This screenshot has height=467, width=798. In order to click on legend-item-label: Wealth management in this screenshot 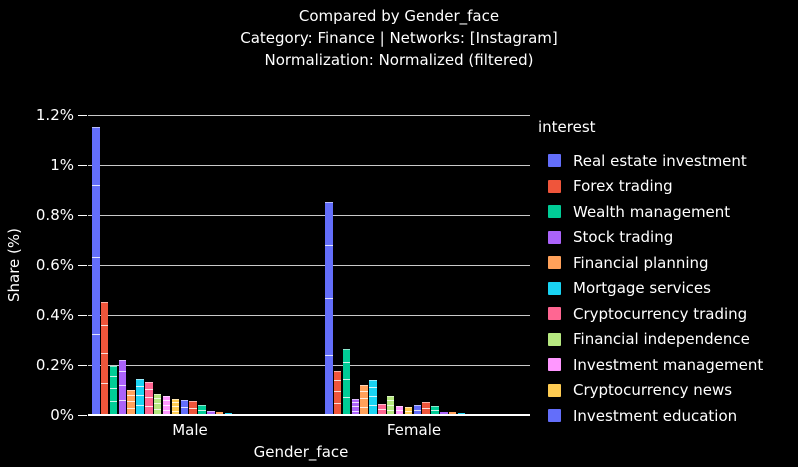, I will do `click(652, 211)`.